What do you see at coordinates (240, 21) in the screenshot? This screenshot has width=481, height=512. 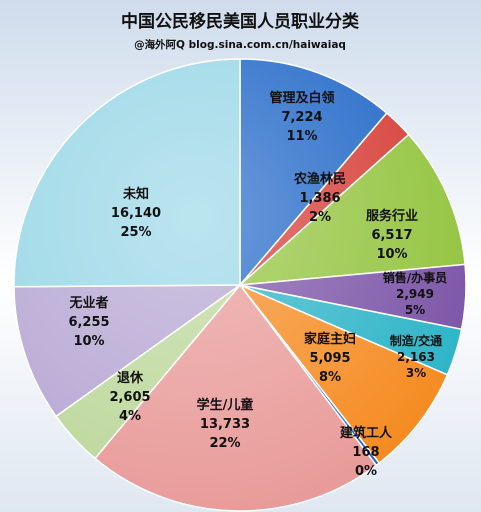 I see `chart-title: 中国公民移民美国人员职业分类` at bounding box center [240, 21].